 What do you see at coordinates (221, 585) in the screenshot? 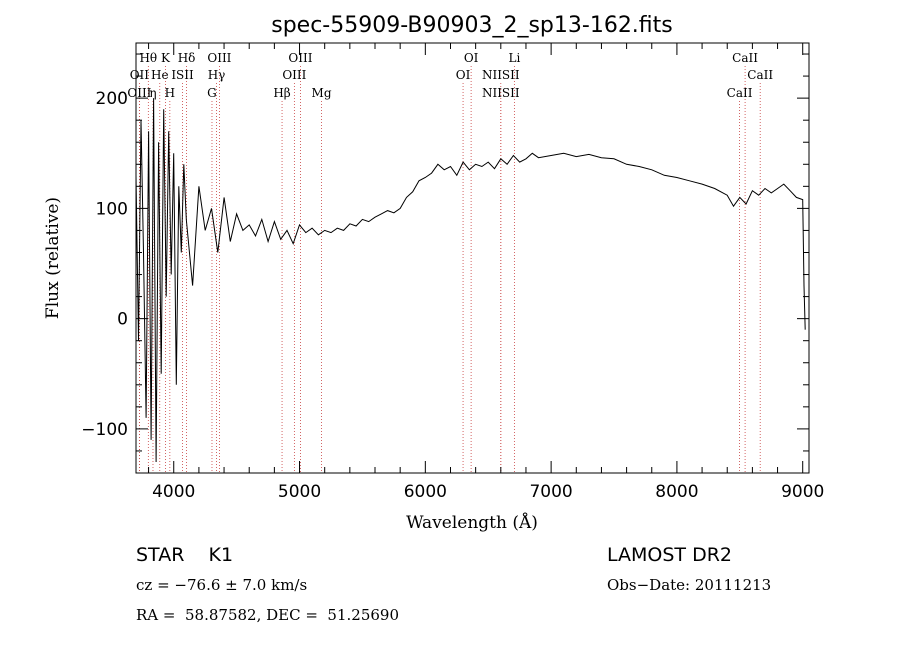
I see `velocity-readout: cz = −76.6 ± 7.0 km/s` at bounding box center [221, 585].